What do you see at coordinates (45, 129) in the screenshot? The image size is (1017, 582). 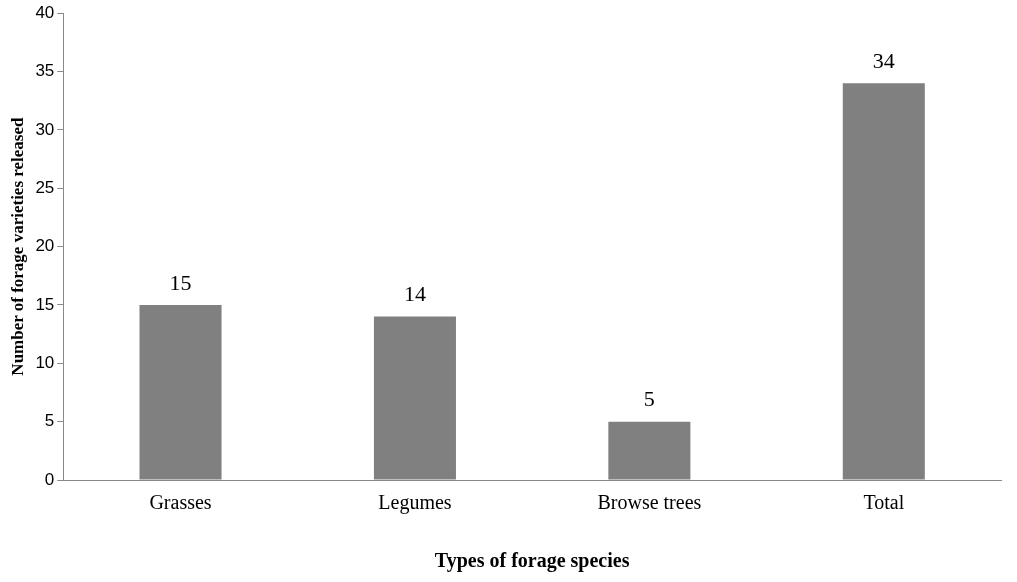 I see `y-tick-label: 30` at bounding box center [45, 129].